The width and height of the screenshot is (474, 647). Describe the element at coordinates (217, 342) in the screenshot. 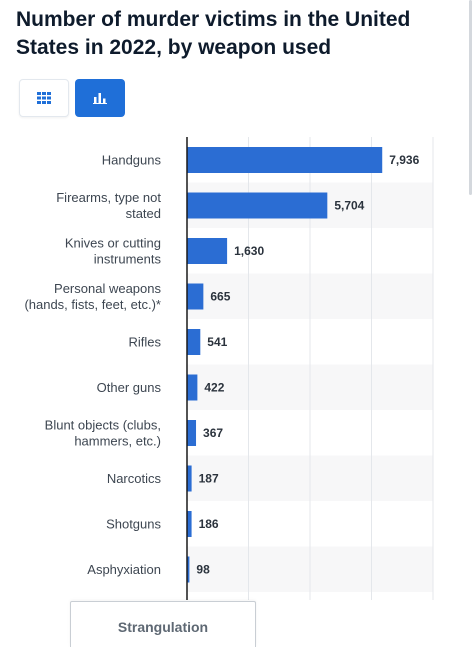

I see `value-label: 541` at that location.